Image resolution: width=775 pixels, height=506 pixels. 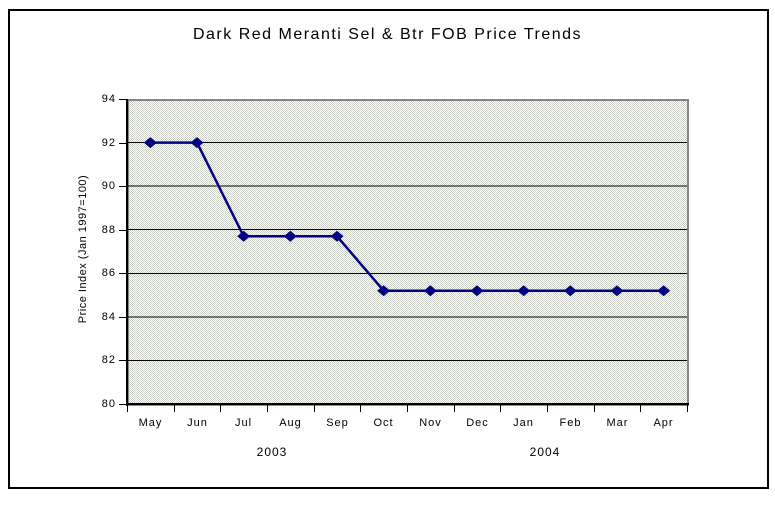 I want to click on data-point-Sep, so click(x=337, y=236).